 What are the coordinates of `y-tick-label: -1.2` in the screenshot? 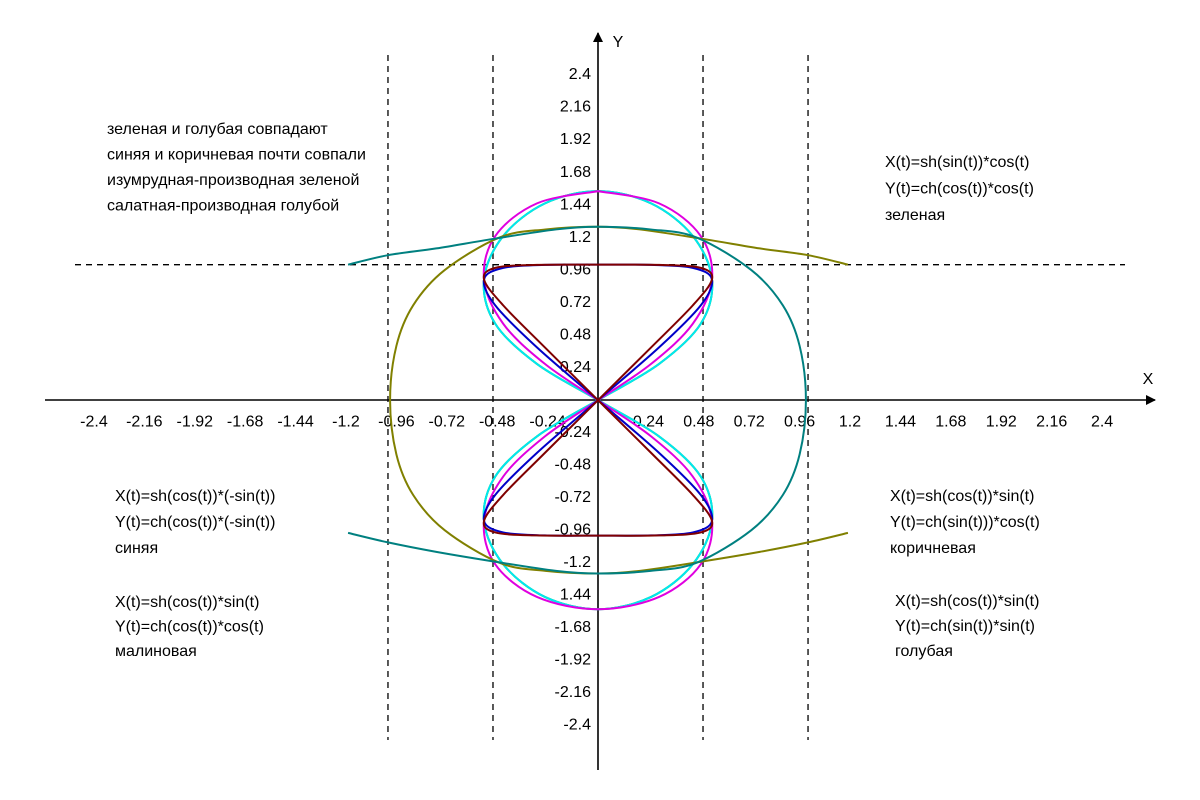 It's located at (577, 562).